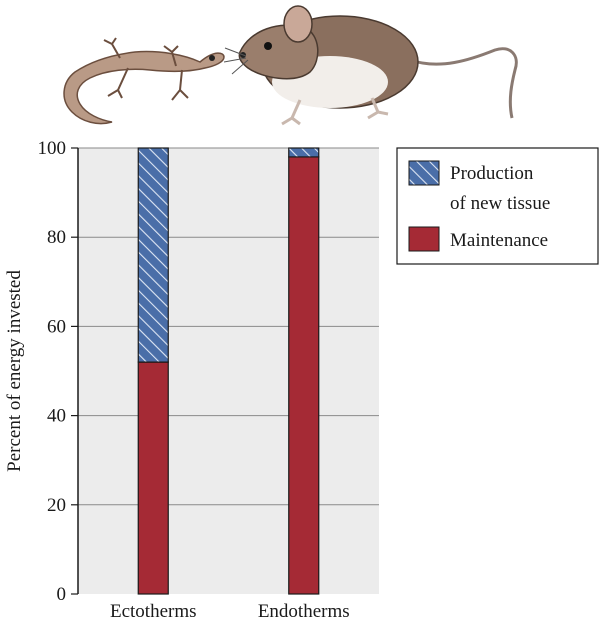 This screenshot has height=622, width=603. Describe the element at coordinates (230, 611) in the screenshot. I see `x-ticks: Ectotherms Endotherms` at that location.